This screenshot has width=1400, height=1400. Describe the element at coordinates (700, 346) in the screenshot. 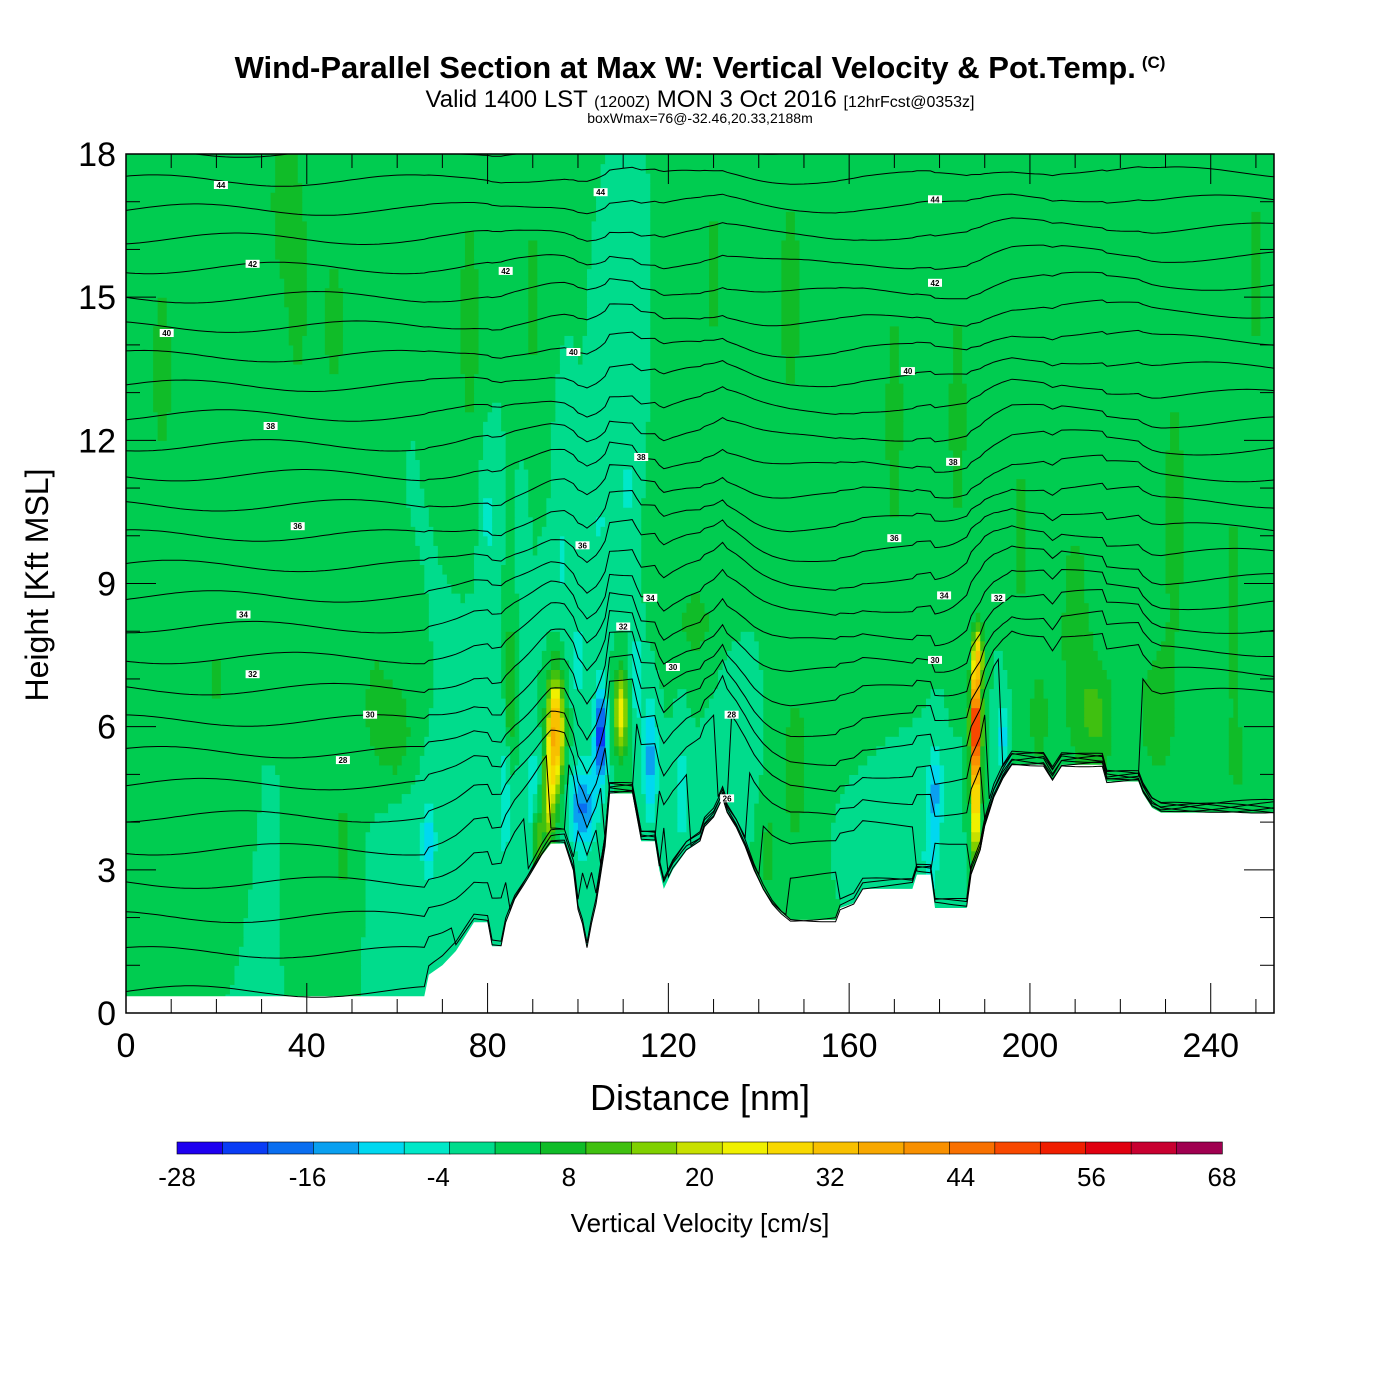

I see `isentrope-line` at that location.